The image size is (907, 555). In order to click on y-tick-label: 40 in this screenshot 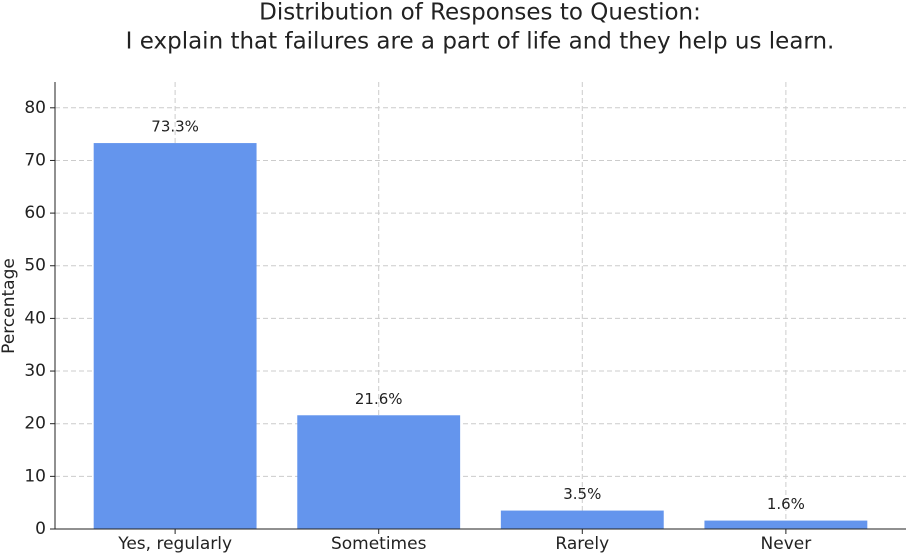, I will do `click(35, 318)`.